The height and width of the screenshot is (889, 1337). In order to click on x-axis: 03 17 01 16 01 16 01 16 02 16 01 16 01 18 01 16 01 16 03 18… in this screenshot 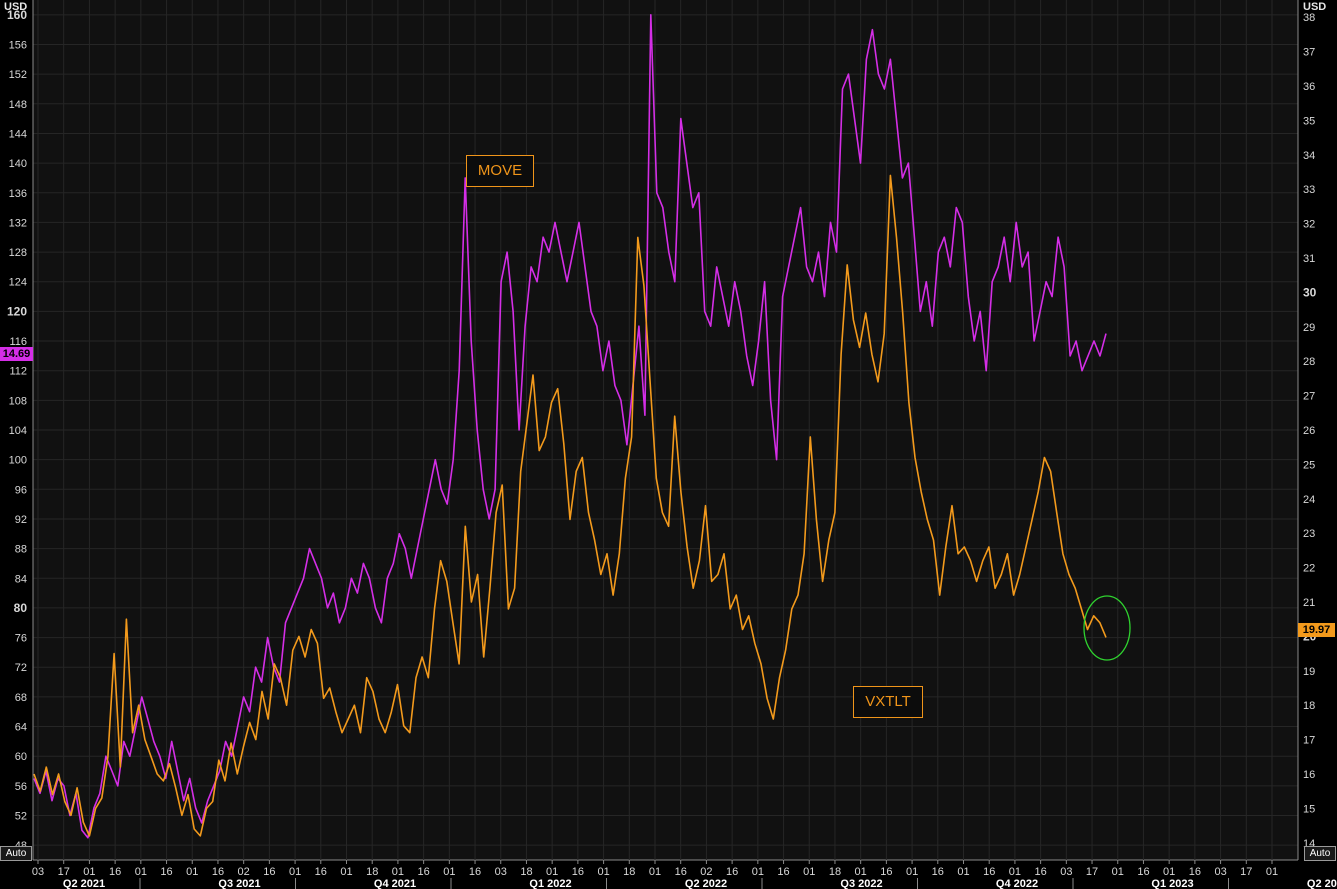, I will do `click(684, 874)`.